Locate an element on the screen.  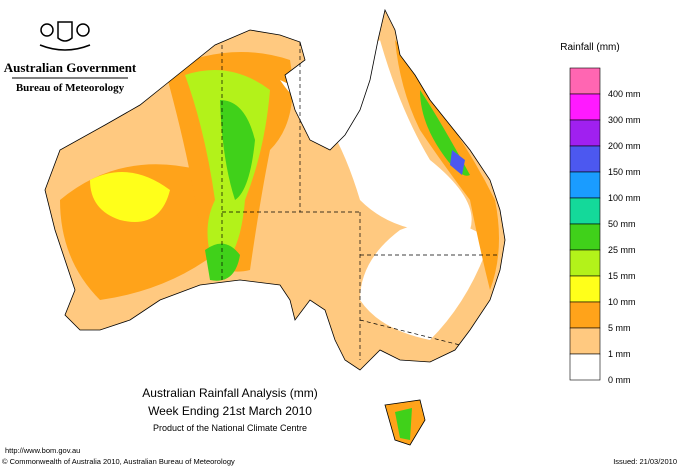
legend-label: 50 mm is located at coordinates (622, 224).